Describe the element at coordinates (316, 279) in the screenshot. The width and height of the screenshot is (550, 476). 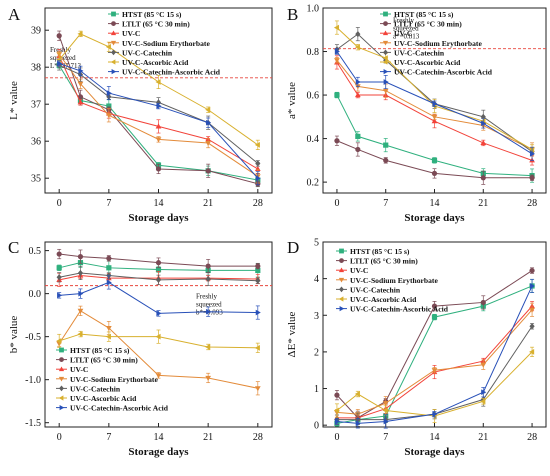
I see `y-tick-label: 4` at that location.